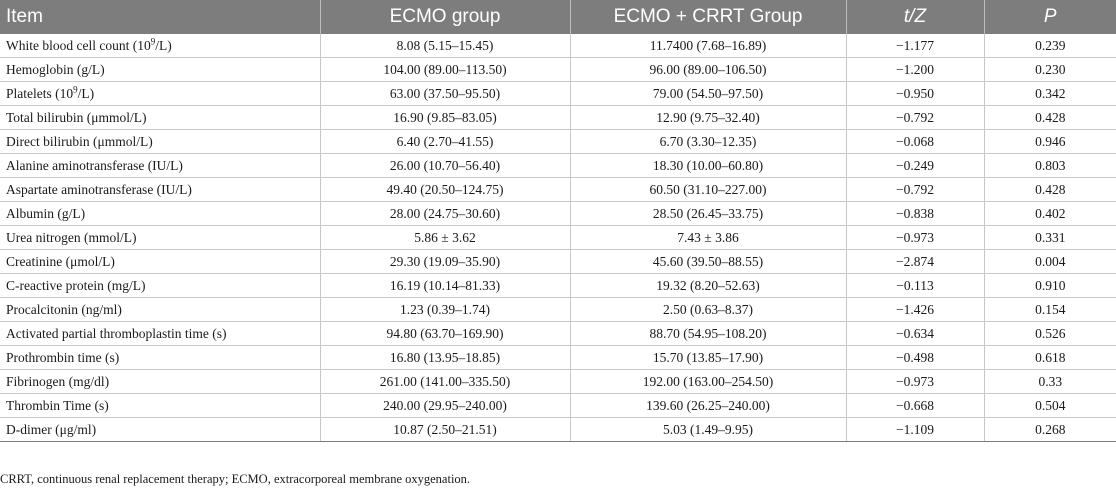 The width and height of the screenshot is (1116, 490). Describe the element at coordinates (708, 309) in the screenshot. I see `cell-ecmo-crrt-group: 2.50 (0.63–8.37)` at that location.